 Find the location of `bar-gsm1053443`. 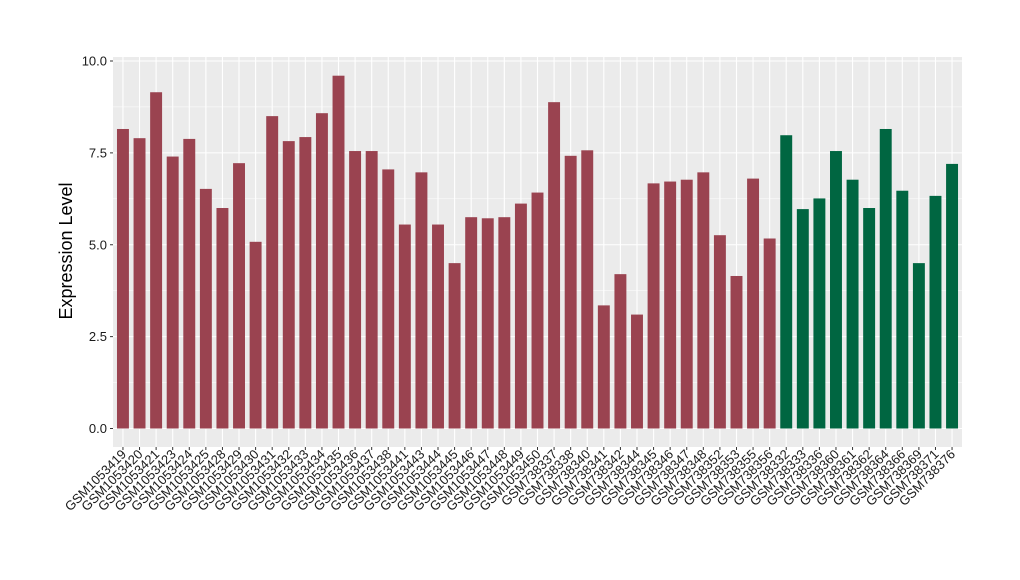

bar-gsm1053443 is located at coordinates (421, 300).